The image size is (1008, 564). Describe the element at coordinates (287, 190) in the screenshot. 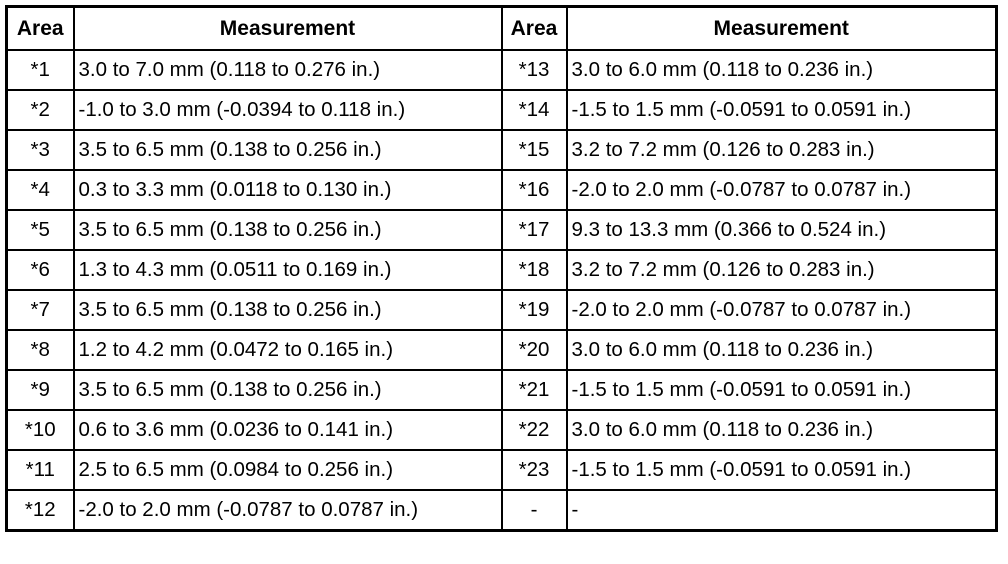

I see `measurement-cell: 0.3 to 3.3 mm (0.0118 to 0.130 in.)` at that location.